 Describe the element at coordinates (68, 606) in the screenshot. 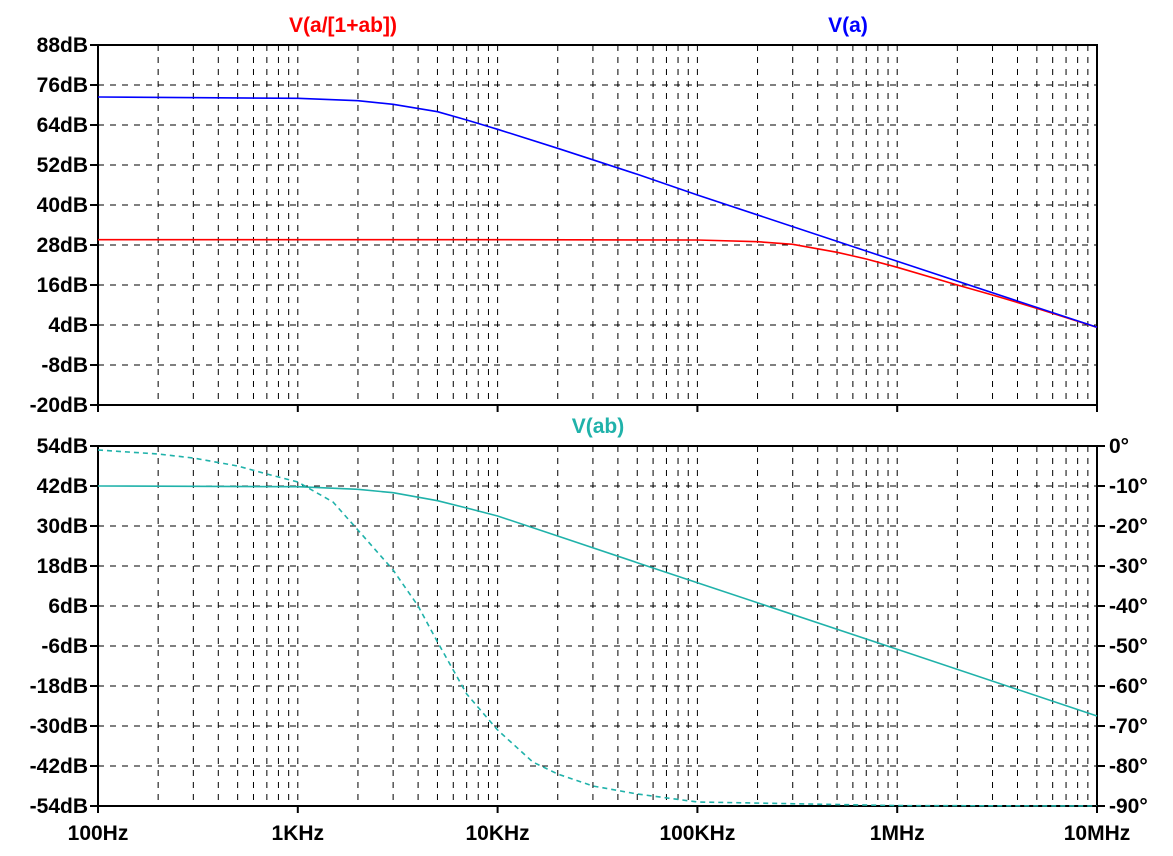

I see `bottom-ytick-label: 6dB` at that location.